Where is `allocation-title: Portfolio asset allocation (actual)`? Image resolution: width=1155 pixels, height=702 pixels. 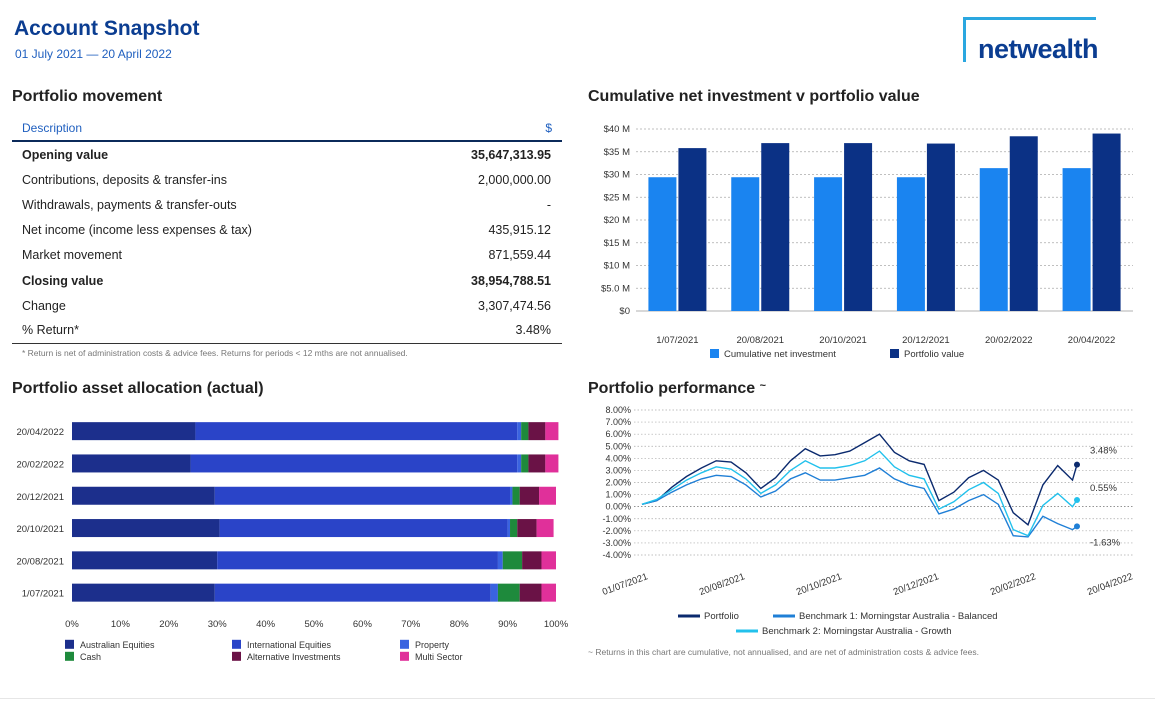 allocation-title: Portfolio asset allocation (actual) is located at coordinates (138, 388).